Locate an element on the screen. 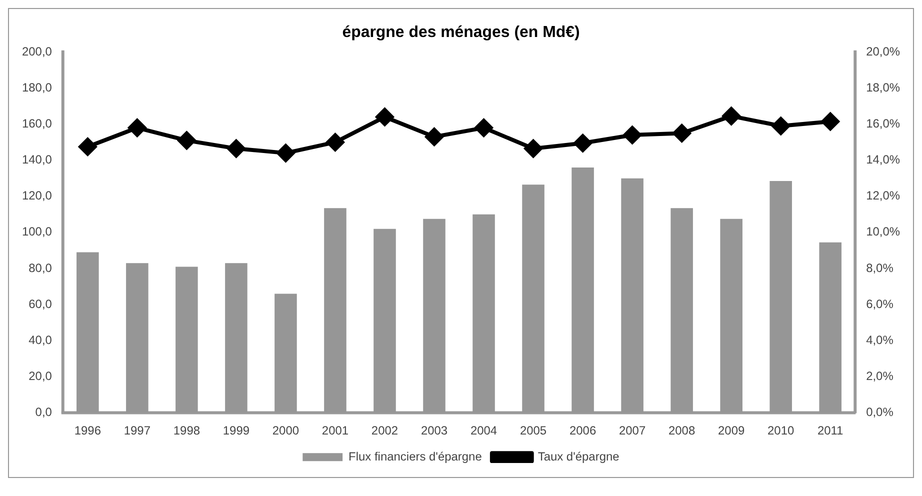 The width and height of the screenshot is (922, 496). y2-tick-label: 6,0% is located at coordinates (880, 303).